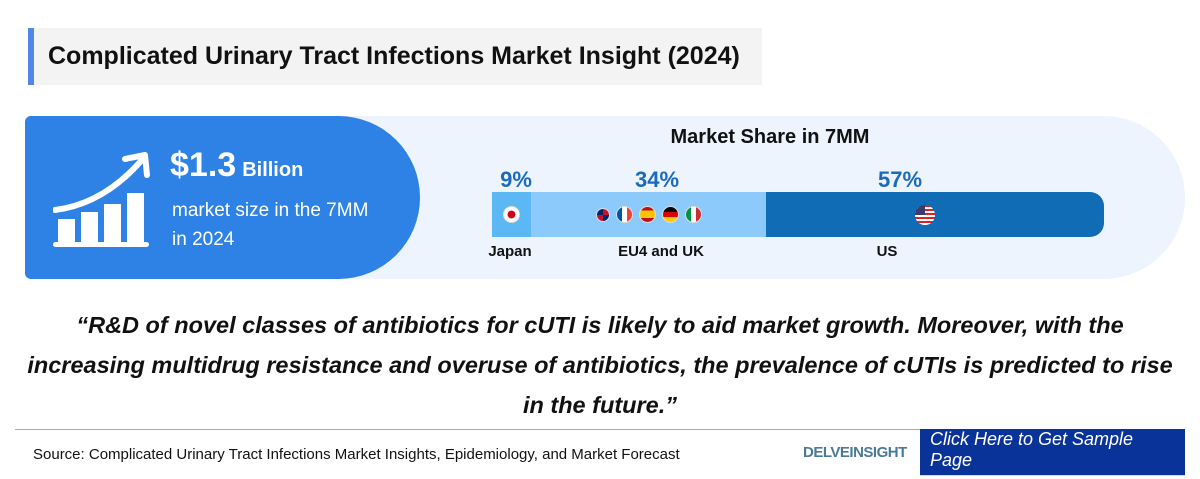 This screenshot has width=1200, height=479. Describe the element at coordinates (510, 251) in the screenshot. I see `region-label-japan: Japan` at that location.